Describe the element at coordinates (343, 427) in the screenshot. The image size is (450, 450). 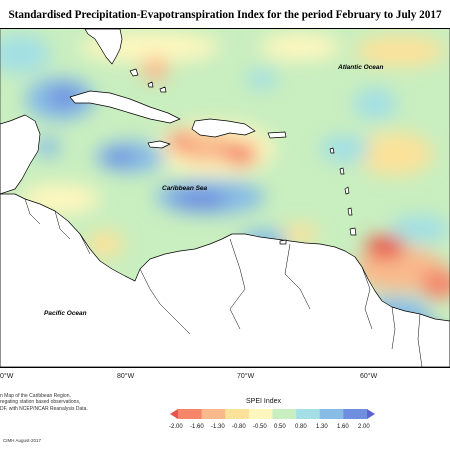
I see `legend-tick-label: 1.60` at that location.